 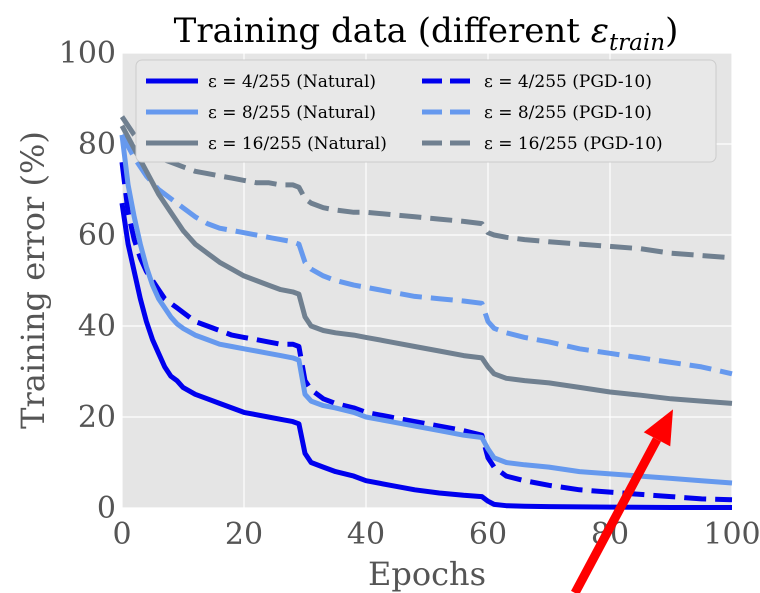 What do you see at coordinates (426, 33) in the screenshot?
I see `chart-title: Training data (different εtrain)` at bounding box center [426, 33].